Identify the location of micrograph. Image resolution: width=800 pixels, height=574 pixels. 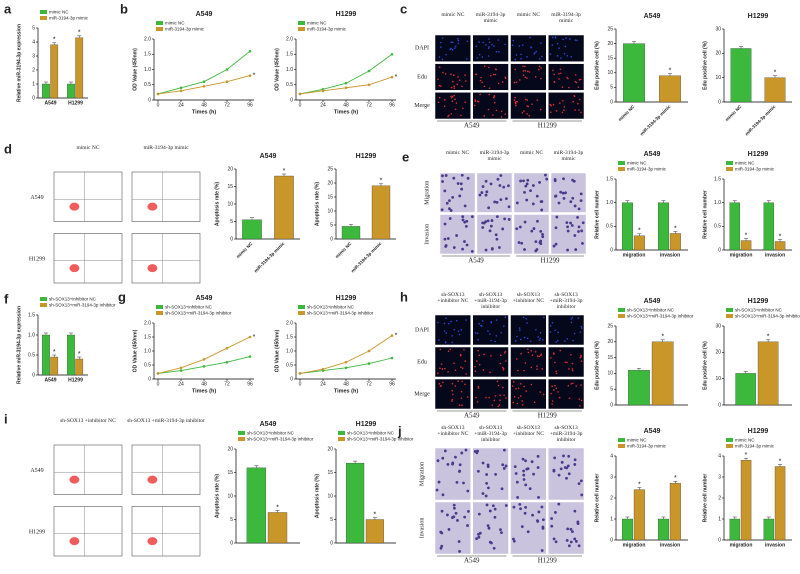
(568, 234).